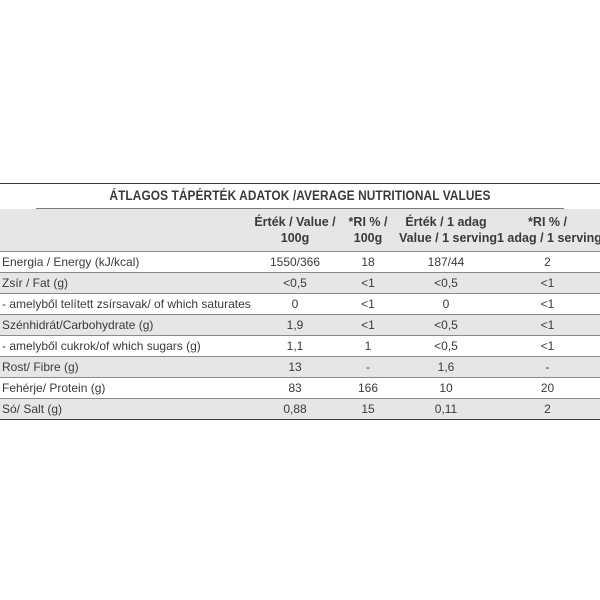 Image resolution: width=600 pixels, height=600 pixels. Describe the element at coordinates (35, 282) in the screenshot. I see `nutrient-name: Zsír / Fat (g)` at that location.